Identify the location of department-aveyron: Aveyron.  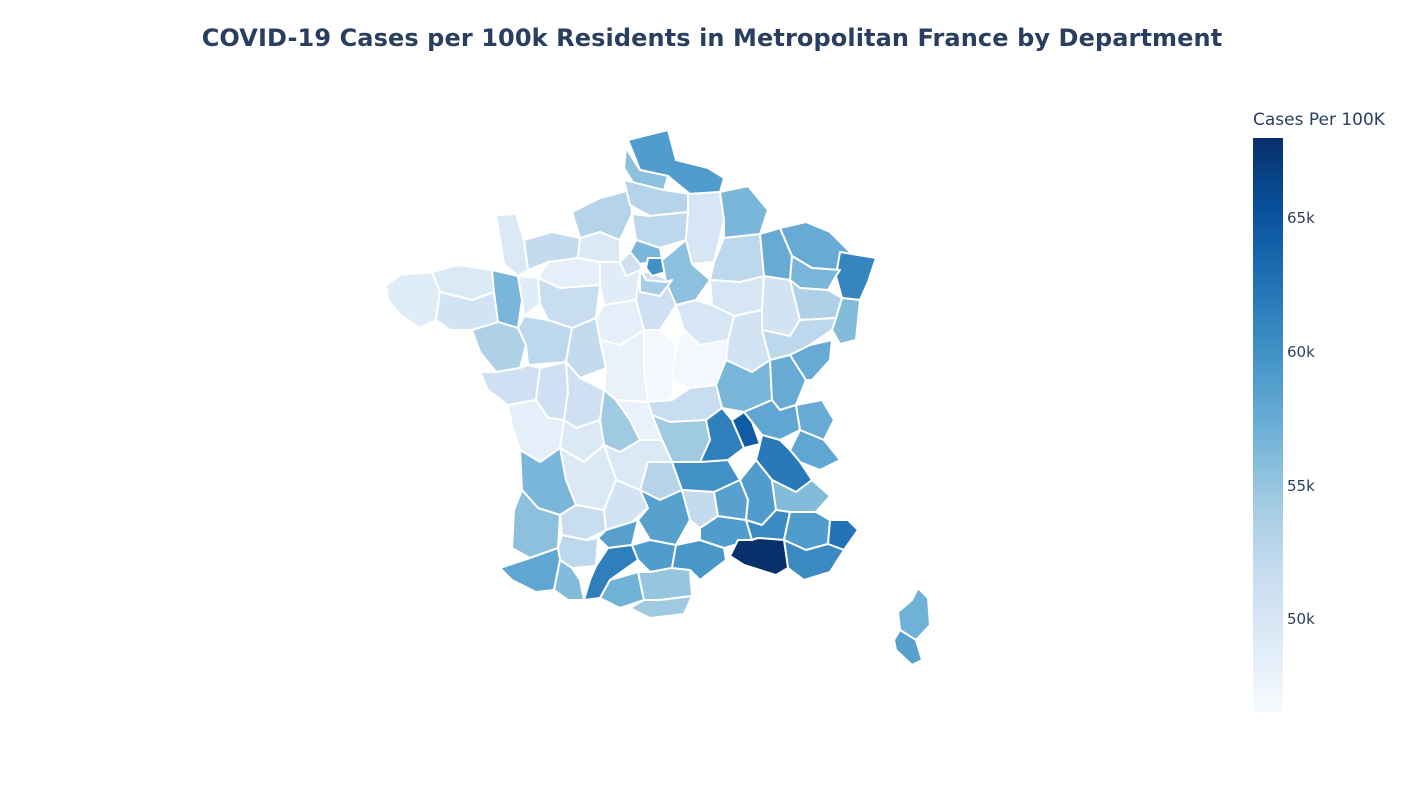
(664, 517).